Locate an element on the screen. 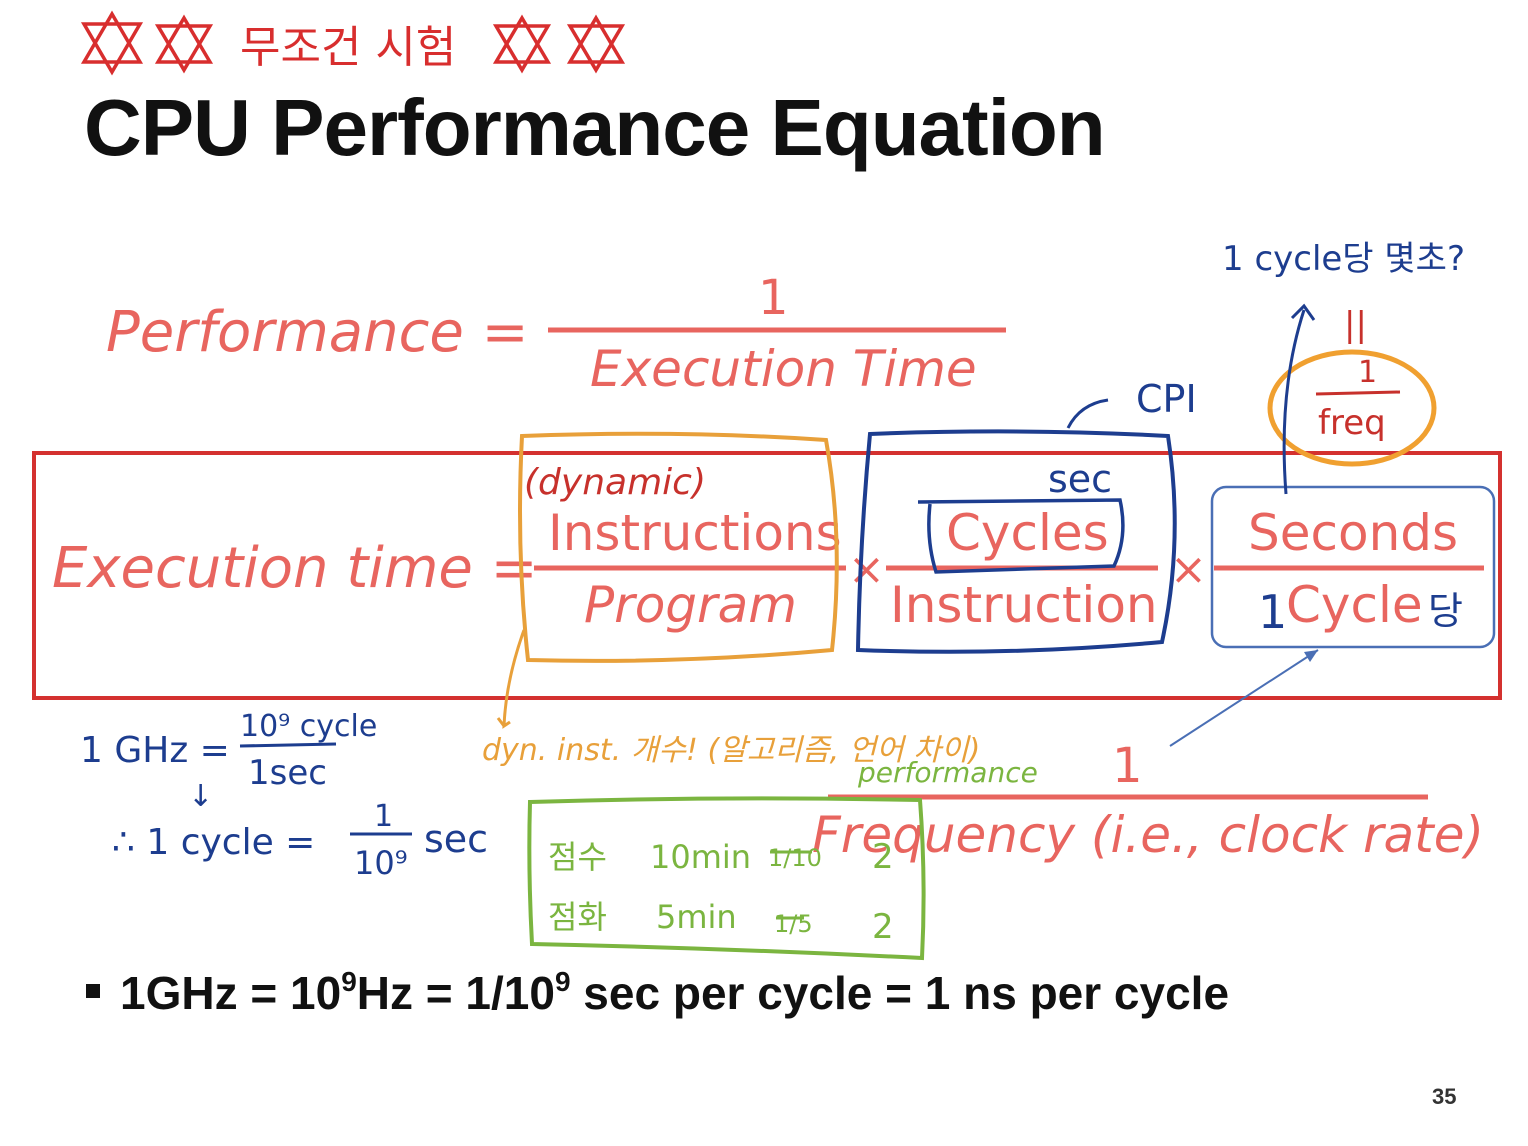  freq-fraction-numerator: 1 is located at coordinates (1367, 372).